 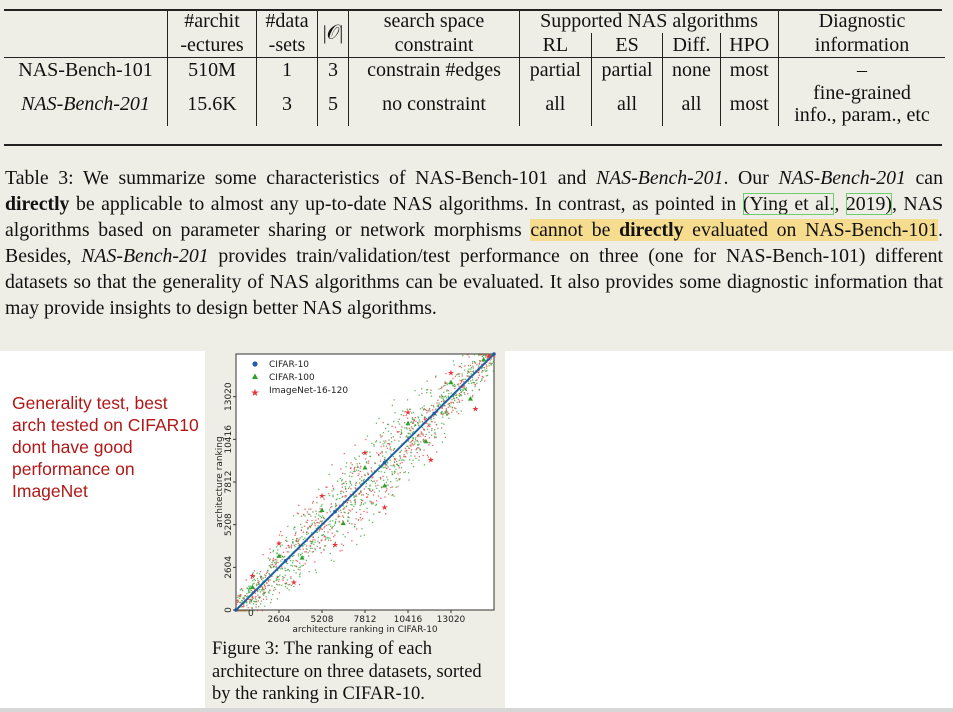 I want to click on header-rl: RL, so click(x=555, y=45).